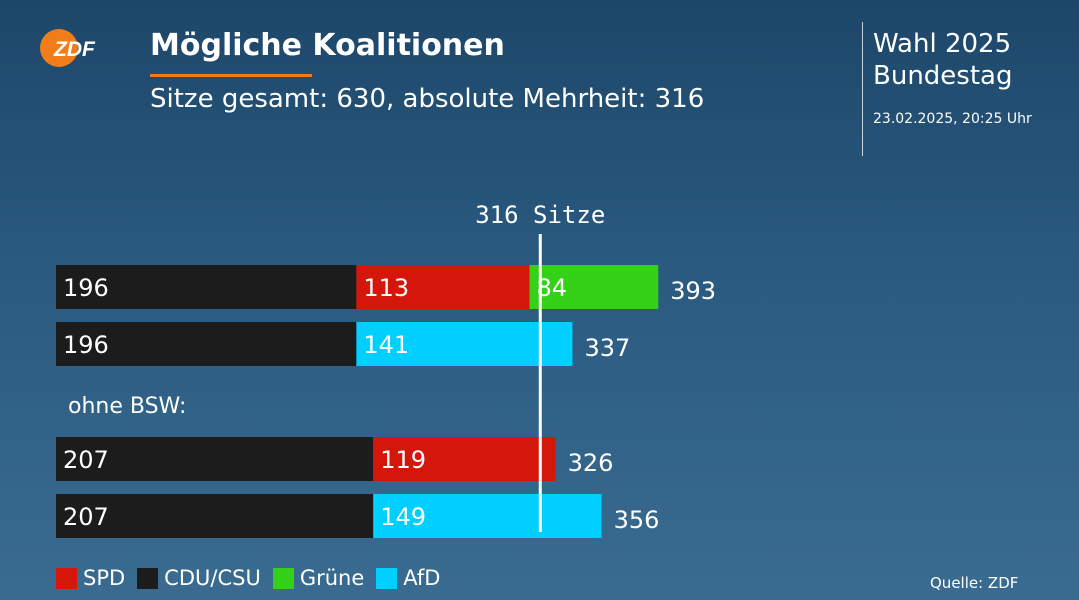 This screenshot has width=1079, height=600. What do you see at coordinates (943, 76) in the screenshot?
I see `election-body: Bundestag` at bounding box center [943, 76].